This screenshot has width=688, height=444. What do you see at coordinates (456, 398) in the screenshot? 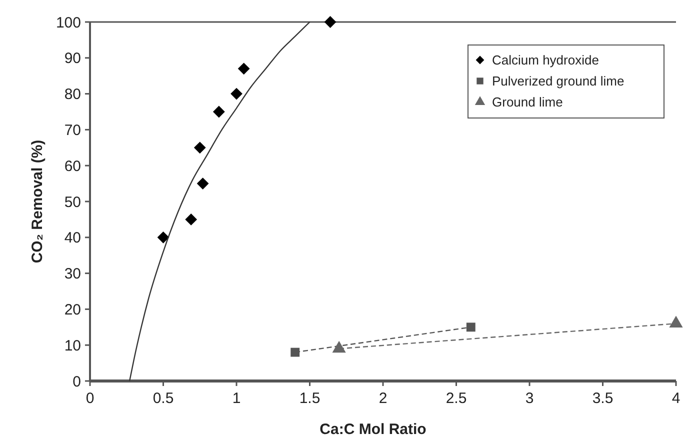
I see `x-tick-label: 2.5` at bounding box center [456, 398].